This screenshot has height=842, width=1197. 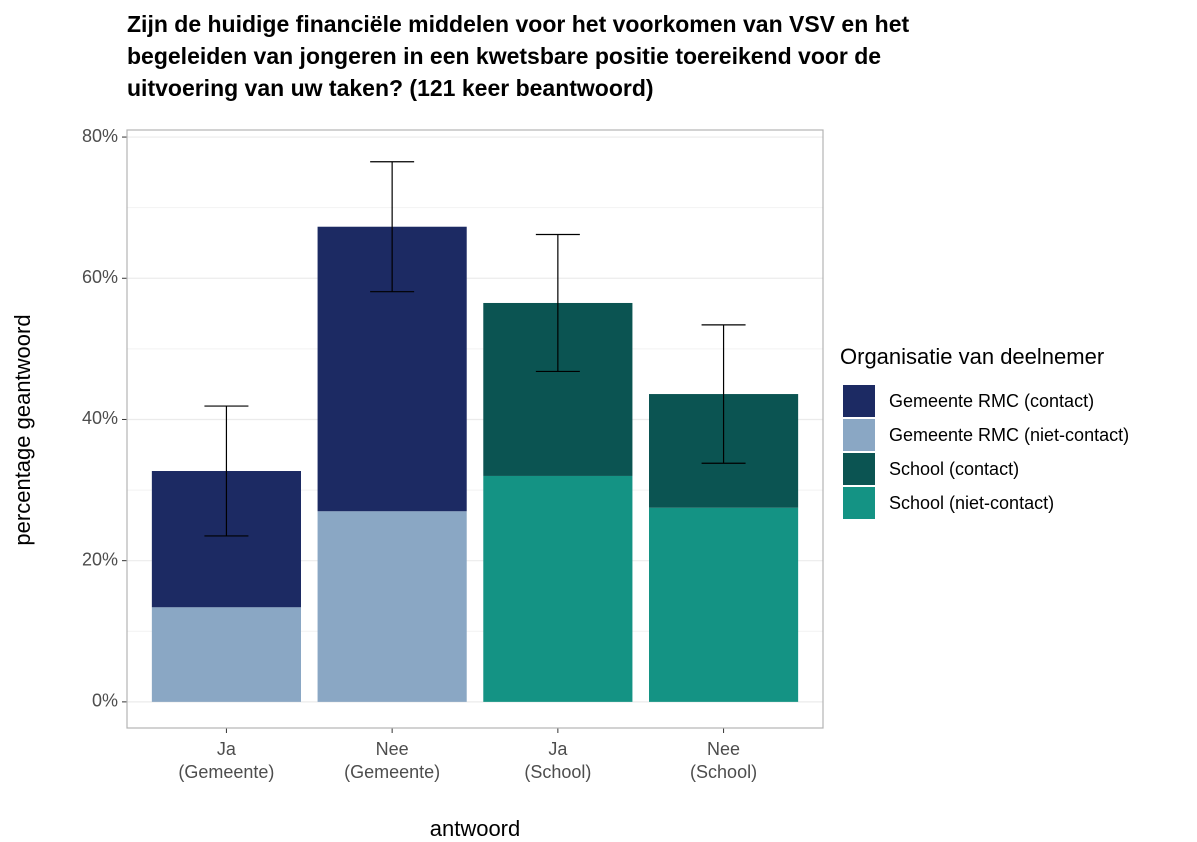 I want to click on y-tick-label: 40%, so click(x=100, y=418).